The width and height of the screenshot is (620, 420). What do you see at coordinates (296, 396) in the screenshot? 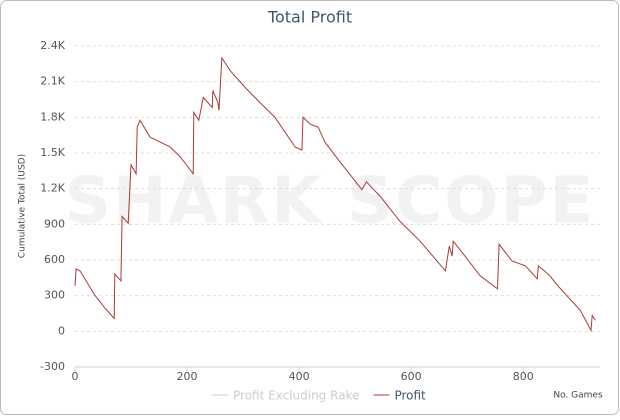
I see `legend-label: Profit Excluding Rake` at bounding box center [296, 396].